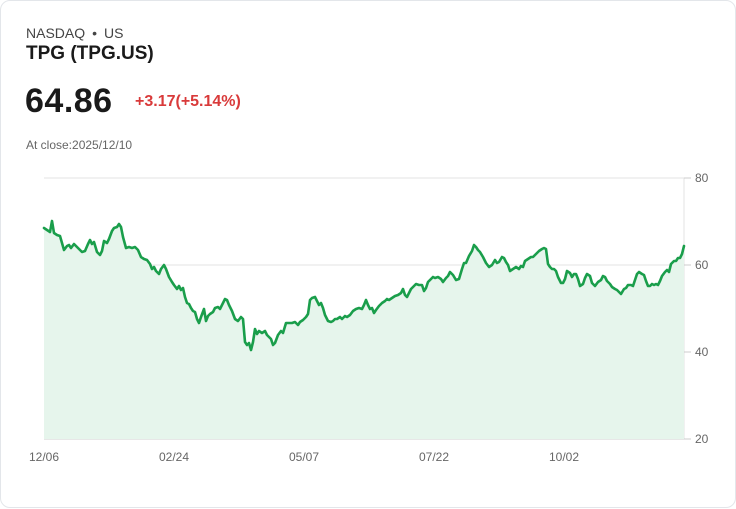 The image size is (736, 509). I want to click on y-tick-60: 60, so click(702, 265).